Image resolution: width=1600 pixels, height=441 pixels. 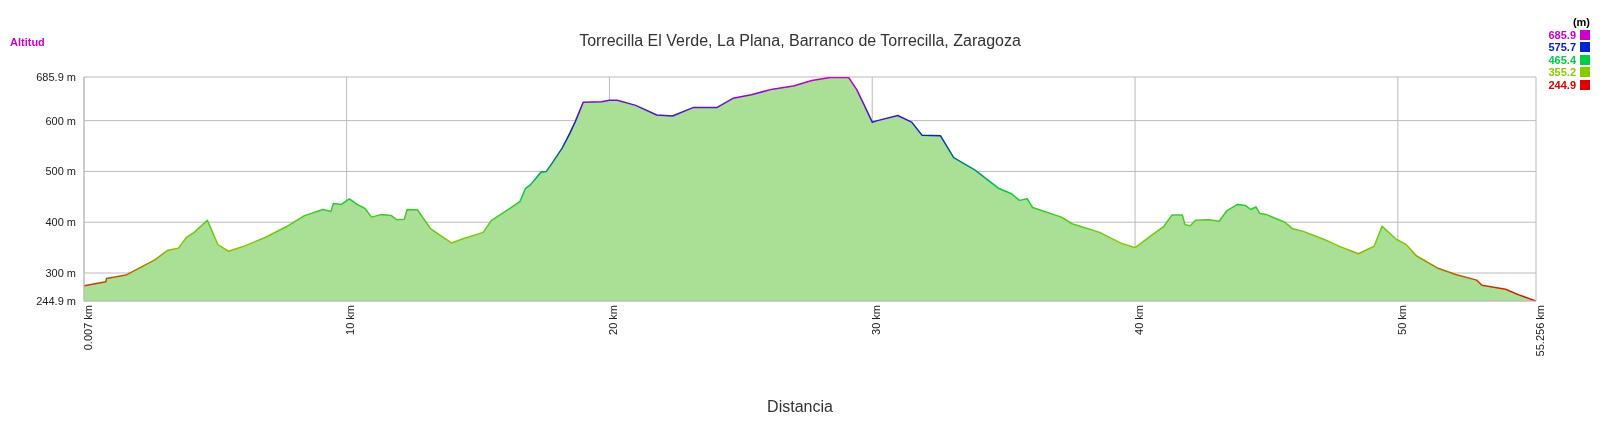 What do you see at coordinates (87, 328) in the screenshot?
I see `x-tick-label: 0.007 km` at bounding box center [87, 328].